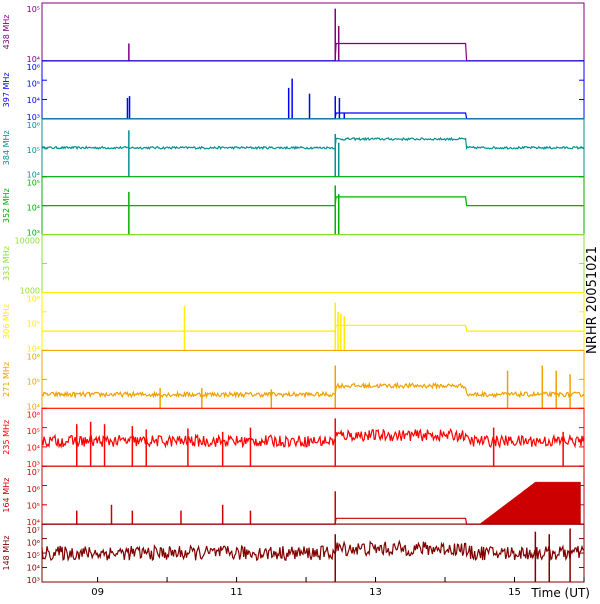  I want to click on x-axis-title: Time (UT), so click(560, 593).